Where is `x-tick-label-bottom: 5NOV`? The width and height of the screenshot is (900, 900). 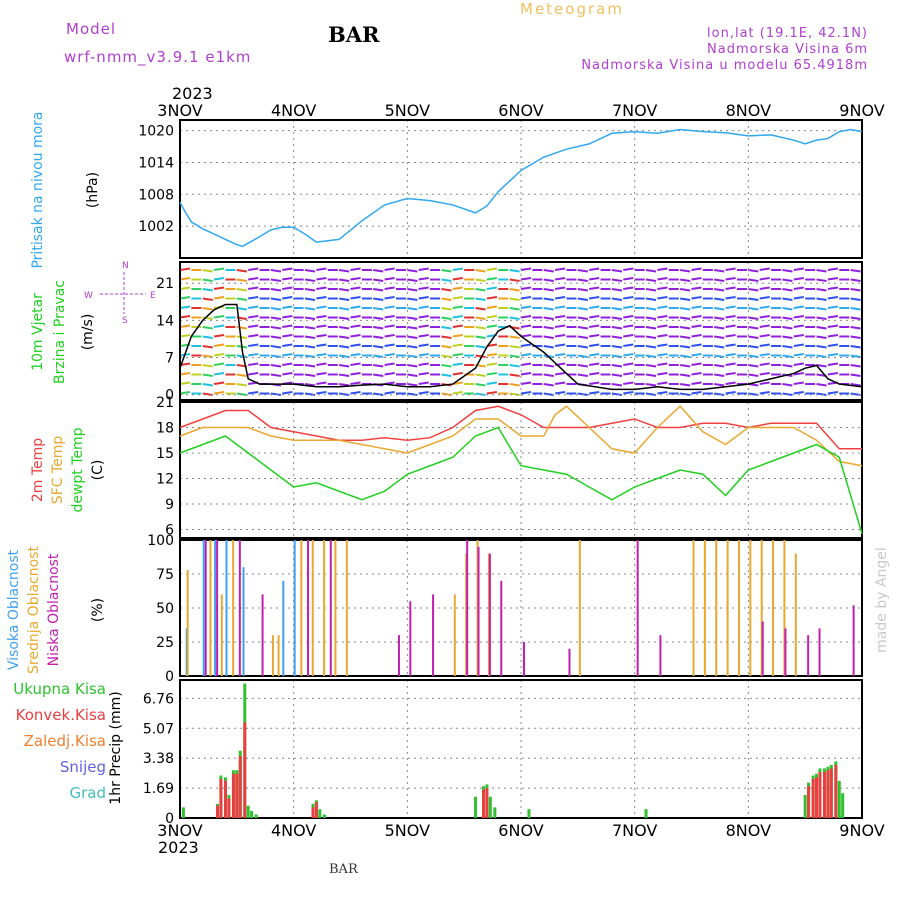
x-tick-label-bottom: 5NOV is located at coordinates (407, 830).